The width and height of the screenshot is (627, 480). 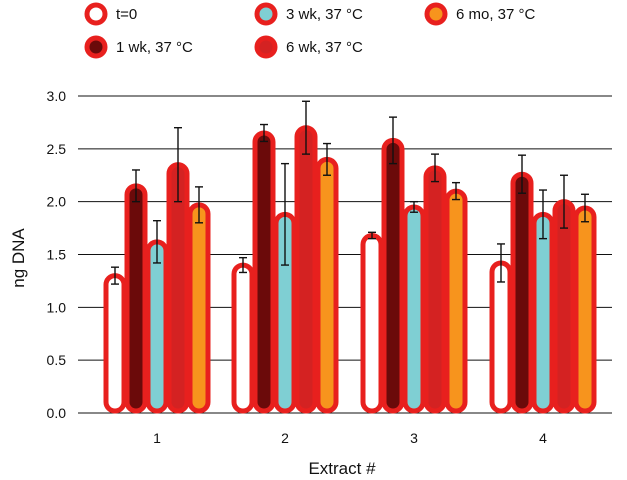 What do you see at coordinates (57, 360) in the screenshot?
I see `y-tick-label: 0.5` at bounding box center [57, 360].